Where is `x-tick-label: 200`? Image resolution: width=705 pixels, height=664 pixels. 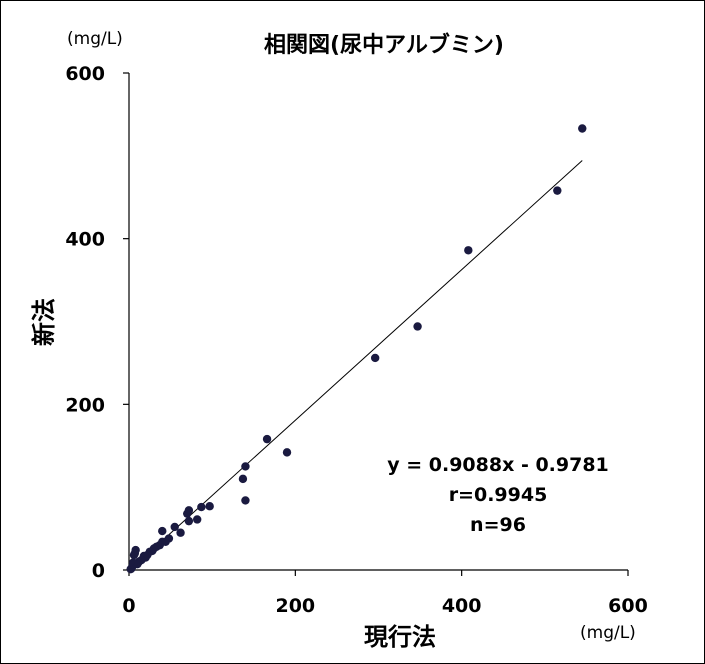
x-tick-label: 200 is located at coordinates (295, 606).